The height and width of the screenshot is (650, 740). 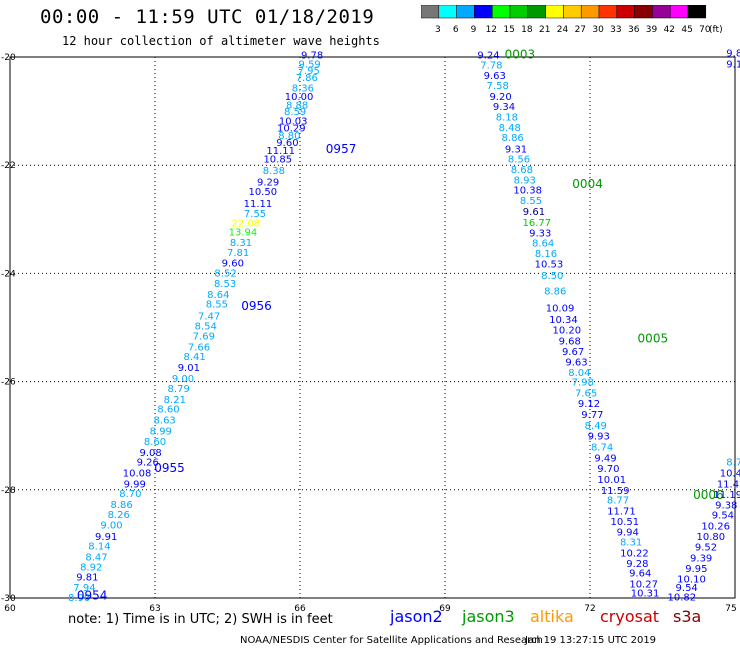 What do you see at coordinates (84, 588) in the screenshot?
I see `wave-height-value: 7.94` at bounding box center [84, 588].